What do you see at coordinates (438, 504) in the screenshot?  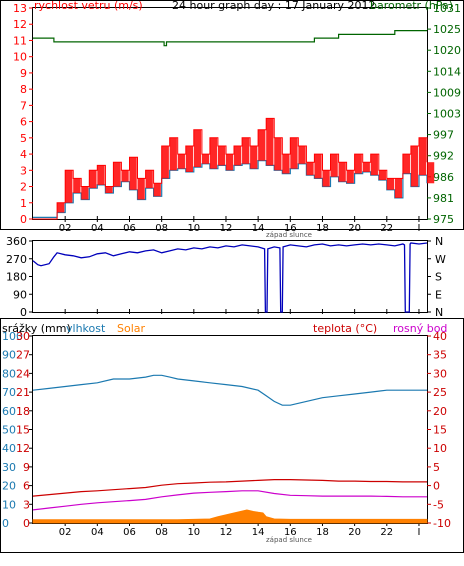 I see `temp-y-tick-label: -5` at bounding box center [438, 504].